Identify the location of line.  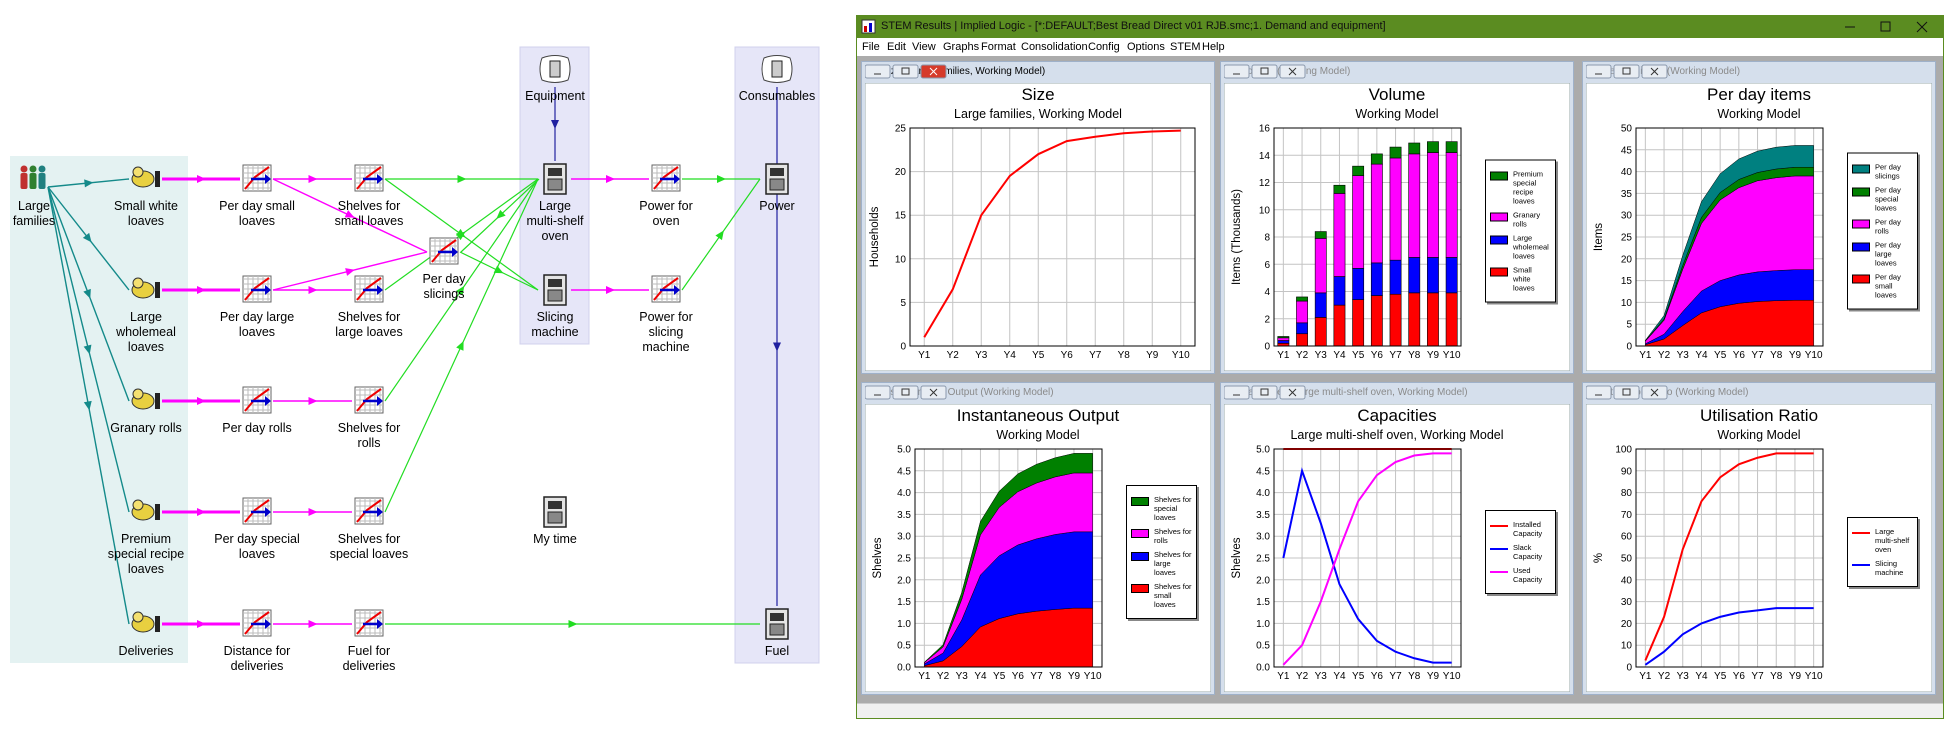
(1729, 556).